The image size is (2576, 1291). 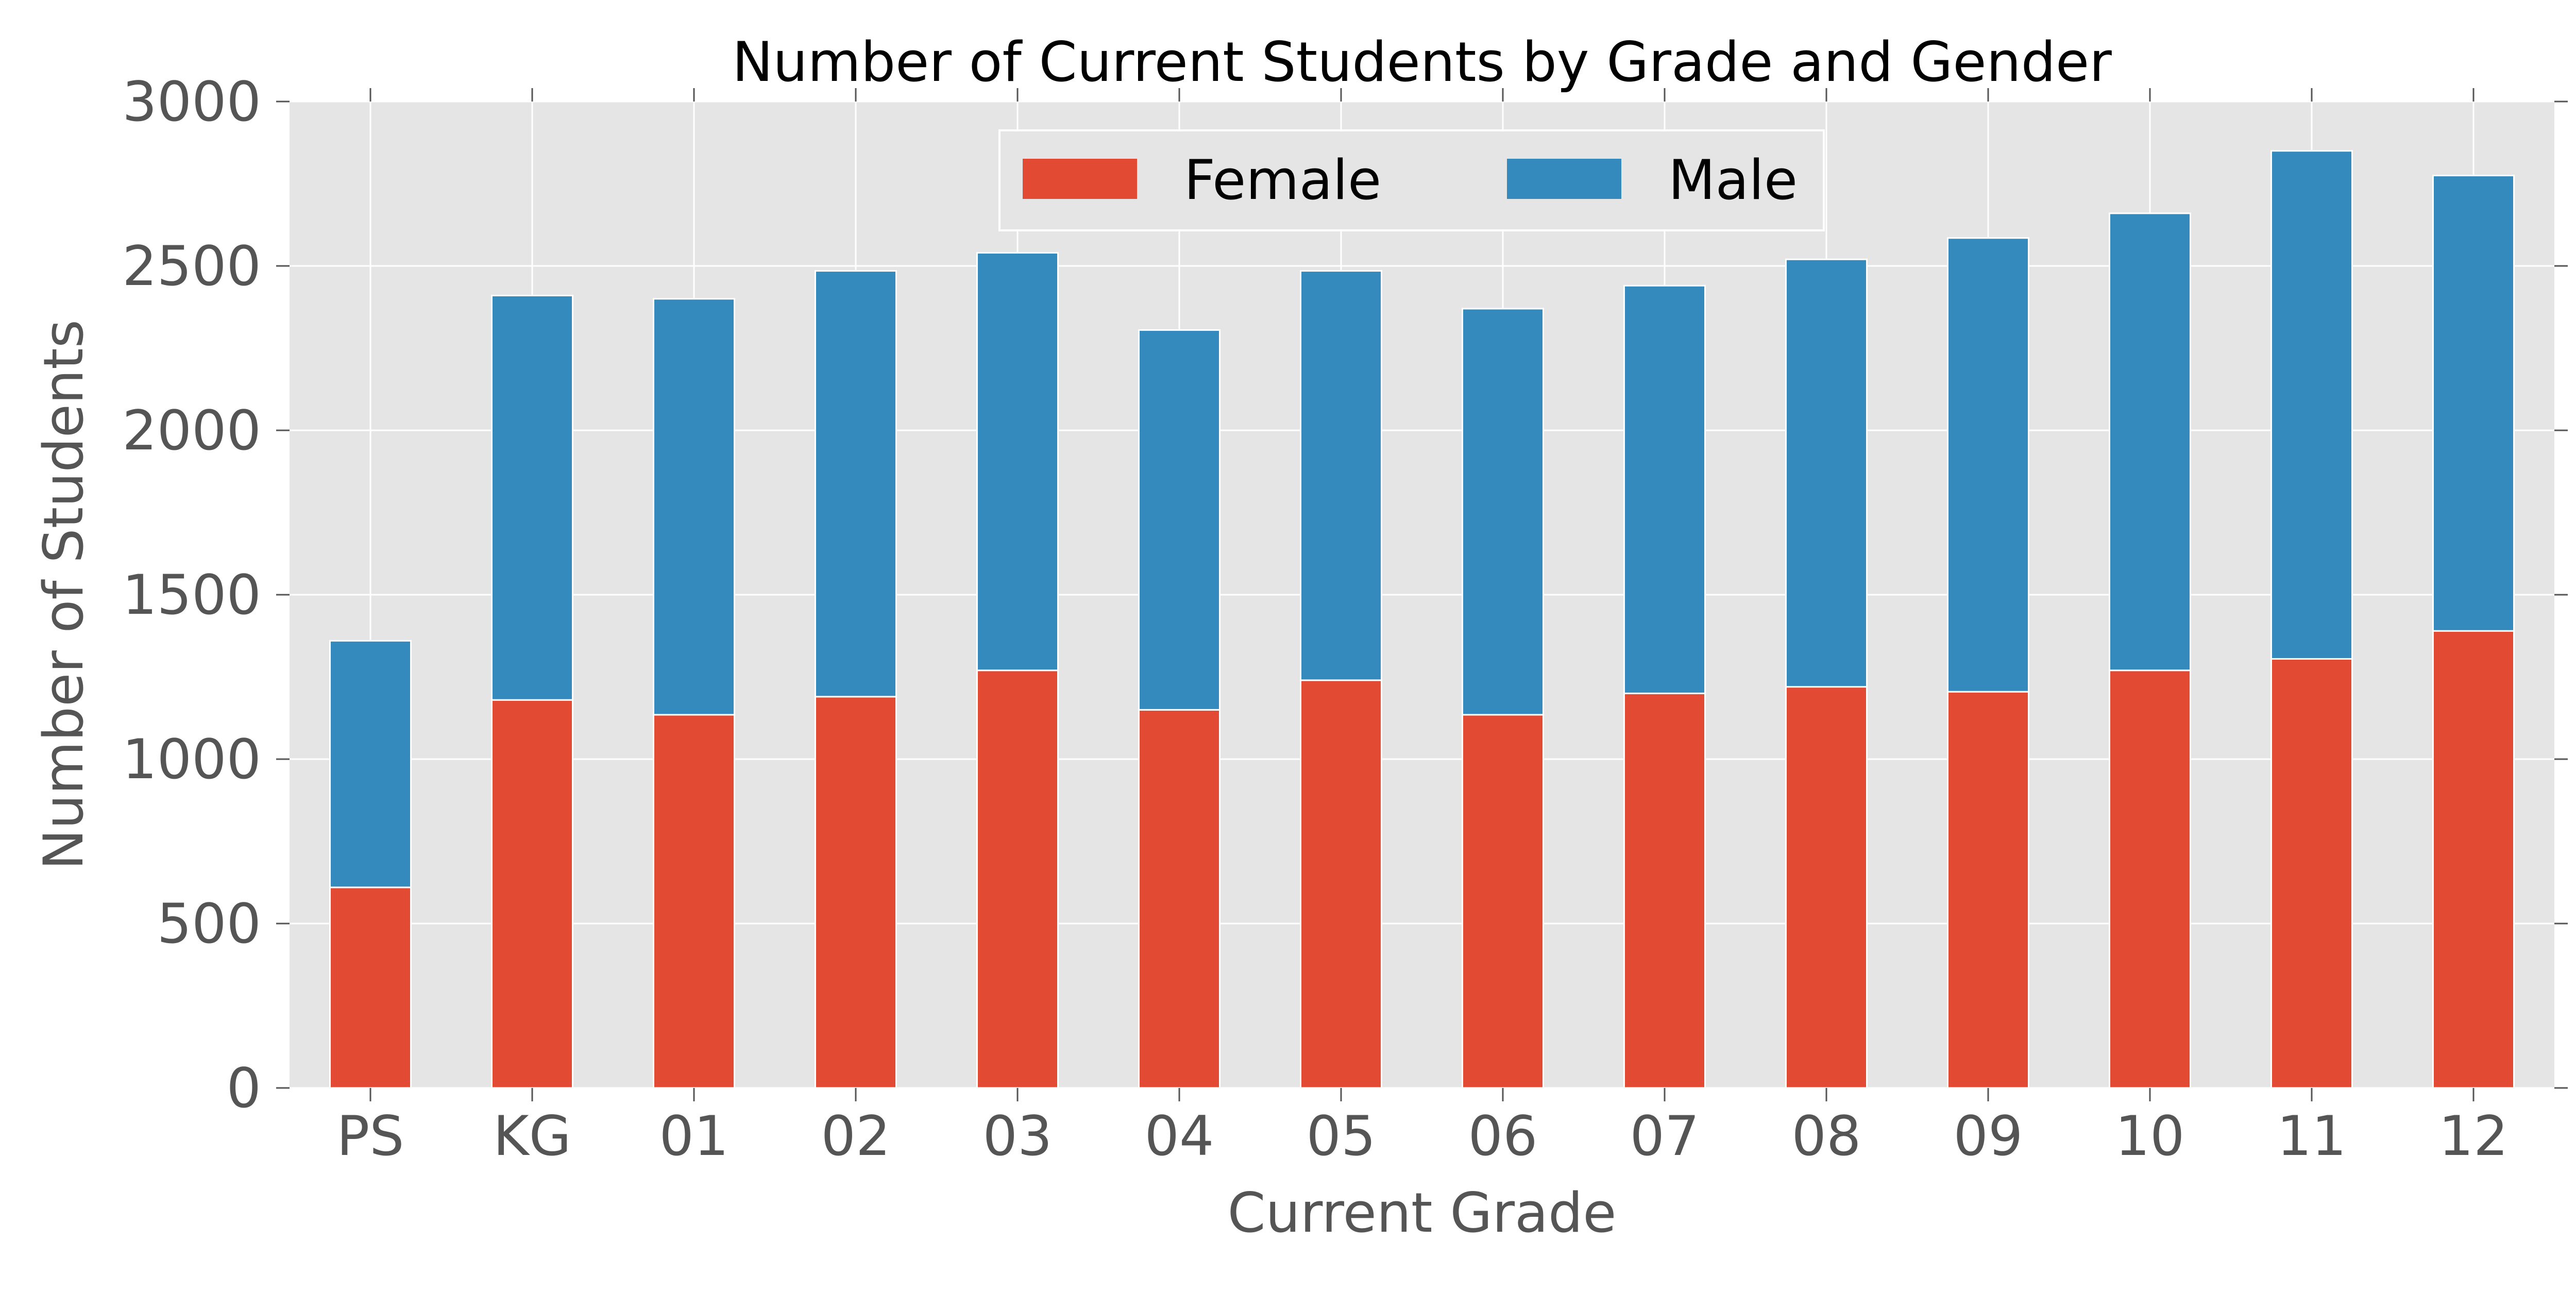 What do you see at coordinates (694, 1136) in the screenshot?
I see `x-tick-label: 01` at bounding box center [694, 1136].